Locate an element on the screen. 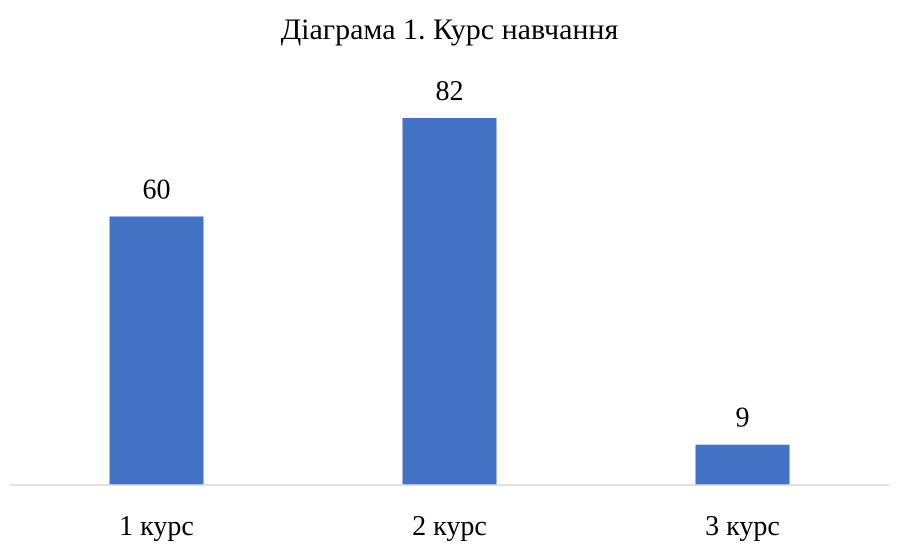  data-label: 60 is located at coordinates (157, 190).